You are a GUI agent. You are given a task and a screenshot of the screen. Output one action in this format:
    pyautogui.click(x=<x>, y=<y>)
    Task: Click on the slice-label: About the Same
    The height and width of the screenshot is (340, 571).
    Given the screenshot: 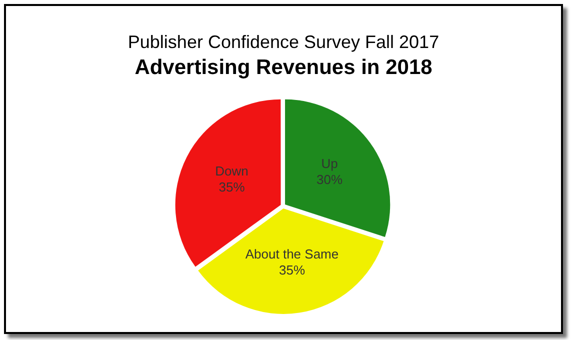 What is the action you would take?
    pyautogui.click(x=292, y=254)
    